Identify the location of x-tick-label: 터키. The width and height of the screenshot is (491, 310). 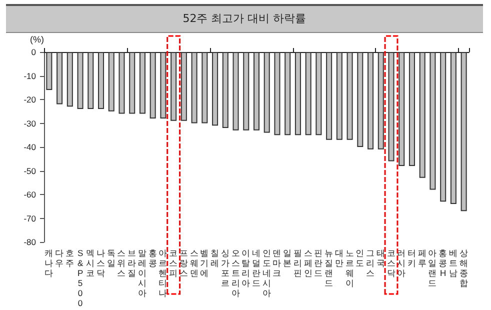
(411, 258).